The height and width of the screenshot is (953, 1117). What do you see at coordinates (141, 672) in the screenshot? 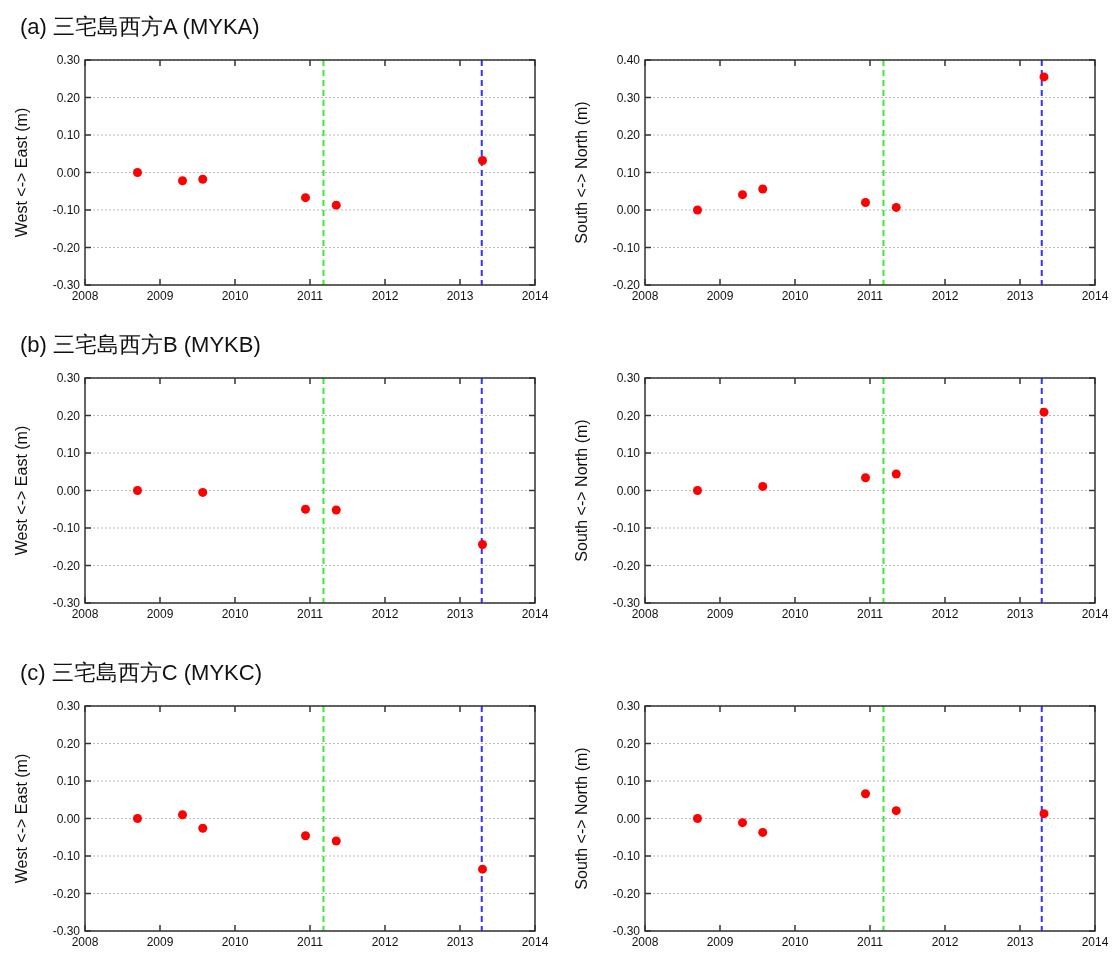
I see `chart-title: (c) 三宅島西方C (MYKC)` at bounding box center [141, 672].